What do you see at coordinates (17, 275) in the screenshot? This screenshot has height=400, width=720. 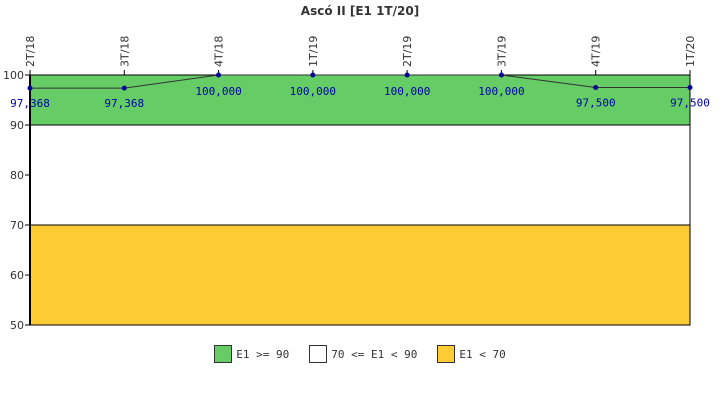 I see `y-tick-label: 60` at bounding box center [17, 275].